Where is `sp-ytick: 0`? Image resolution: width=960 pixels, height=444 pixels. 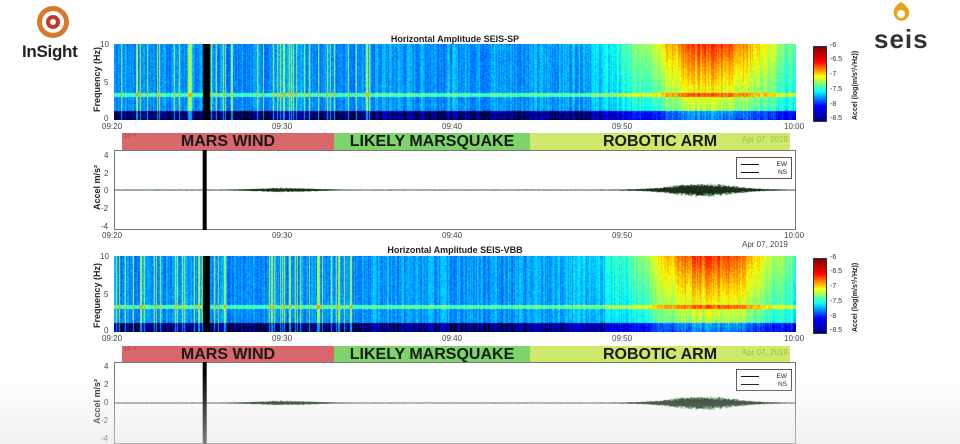
sp-ytick: 0 is located at coordinates (106, 118).